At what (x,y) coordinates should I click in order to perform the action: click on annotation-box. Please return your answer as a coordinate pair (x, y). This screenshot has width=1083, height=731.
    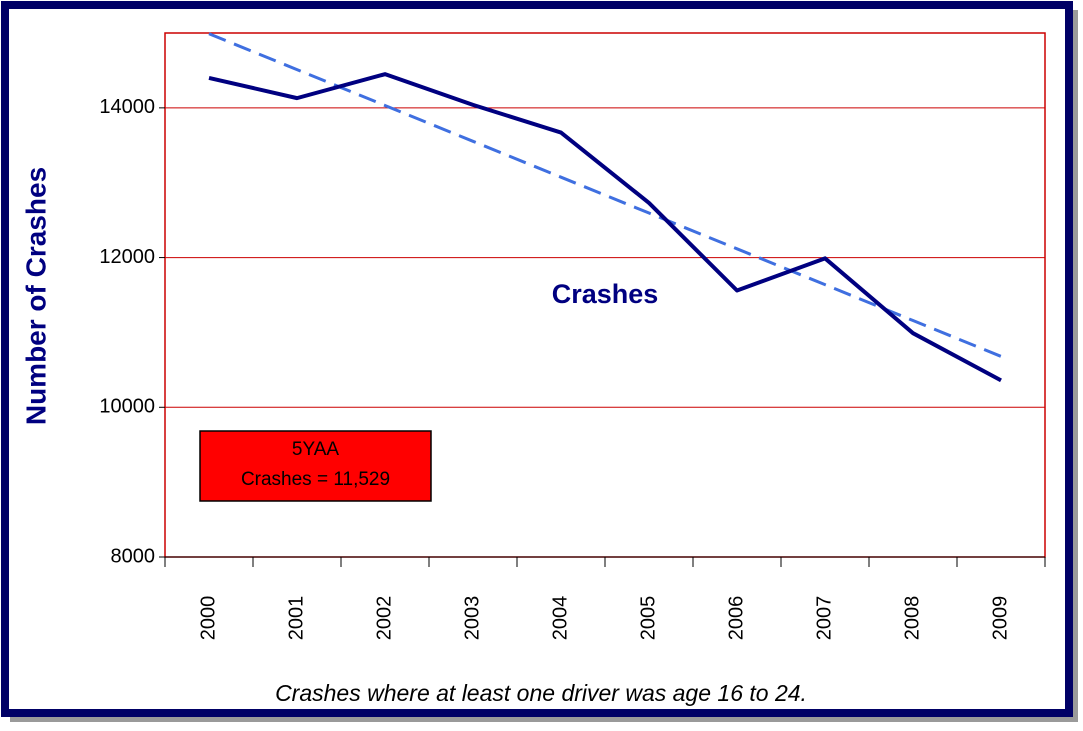
    Looking at the image, I should click on (315, 466).